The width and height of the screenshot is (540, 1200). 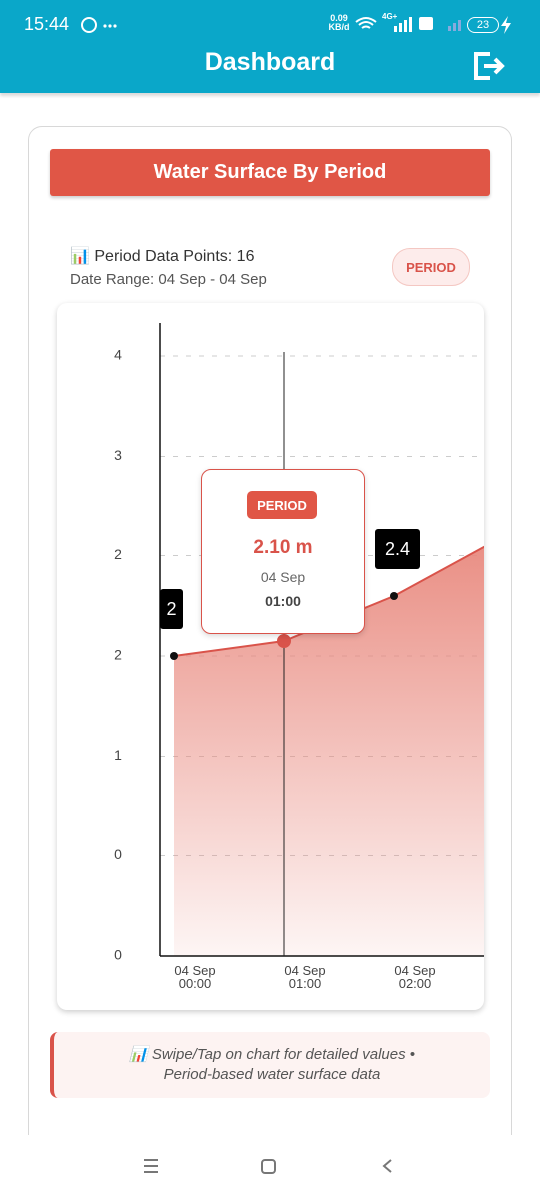 What do you see at coordinates (99, 25) in the screenshot?
I see `status-icons` at bounding box center [99, 25].